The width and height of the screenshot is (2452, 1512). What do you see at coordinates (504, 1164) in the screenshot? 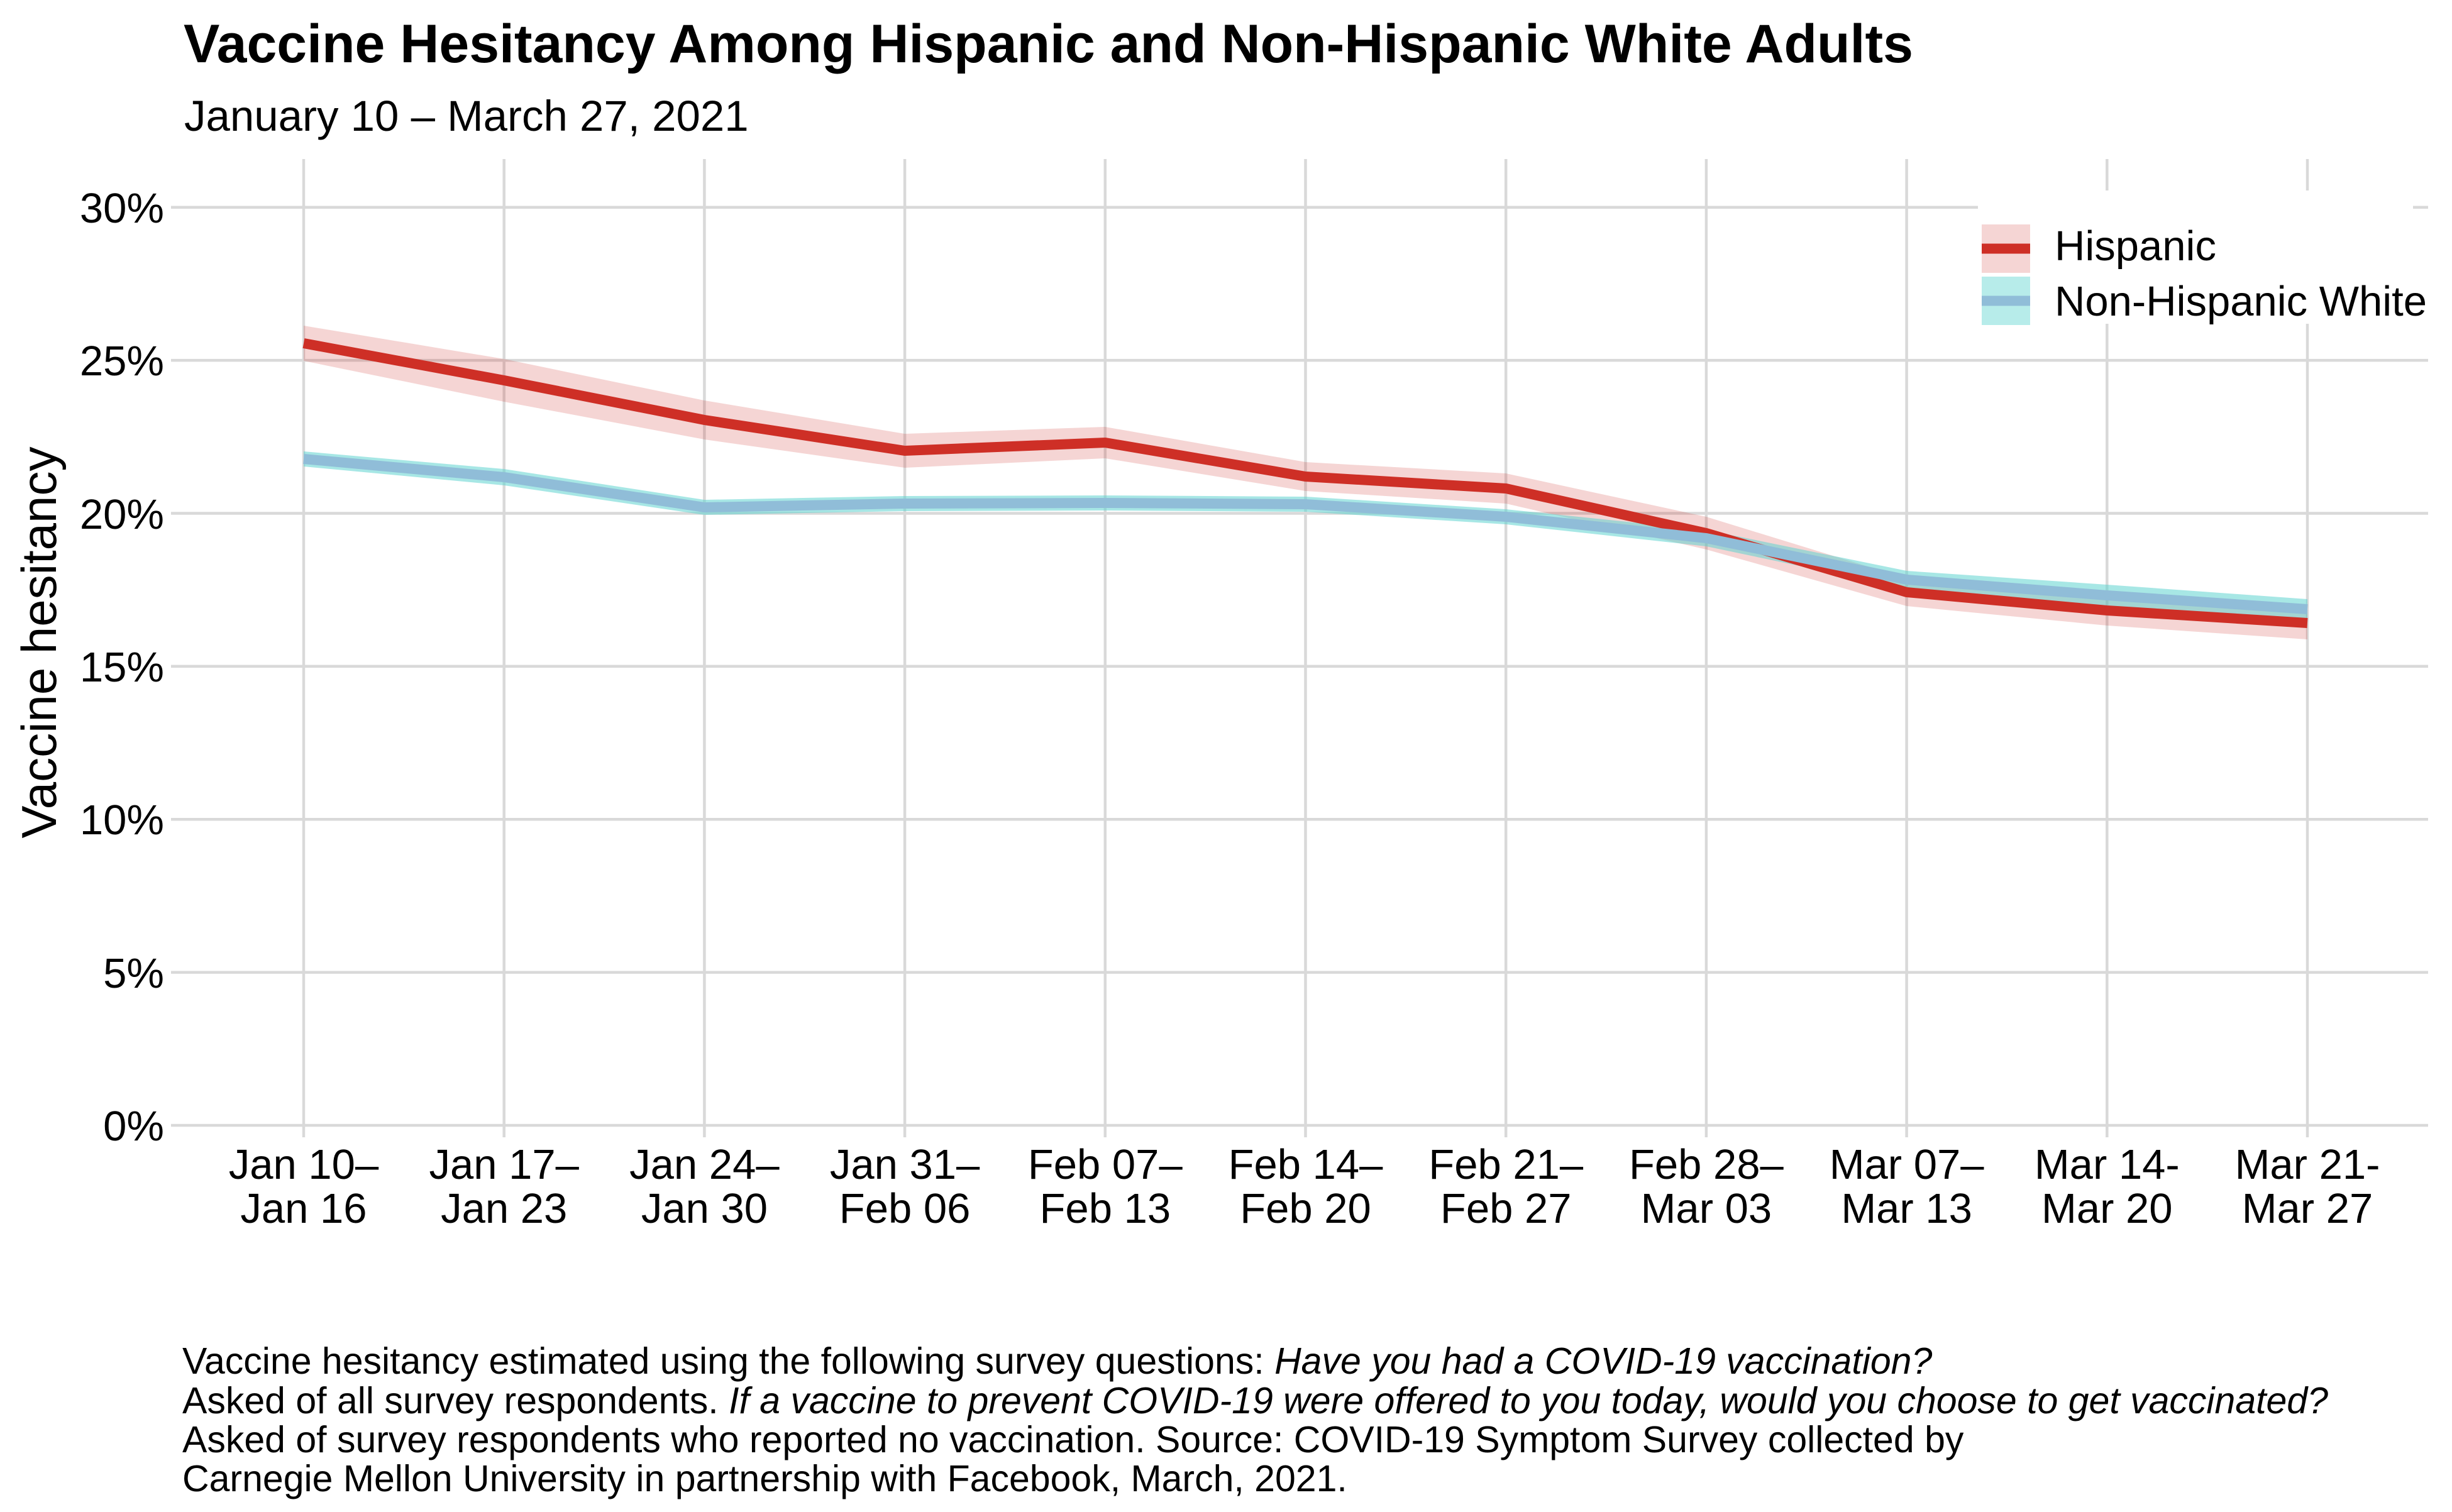
I see `svg-text: Jan 17–` at bounding box center [504, 1164].